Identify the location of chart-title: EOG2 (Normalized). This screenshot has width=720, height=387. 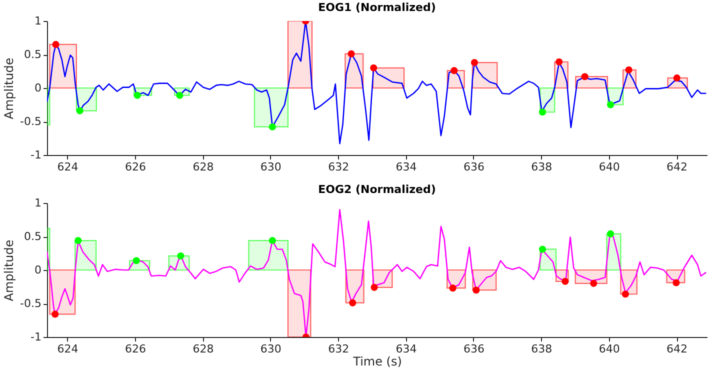
(377, 189).